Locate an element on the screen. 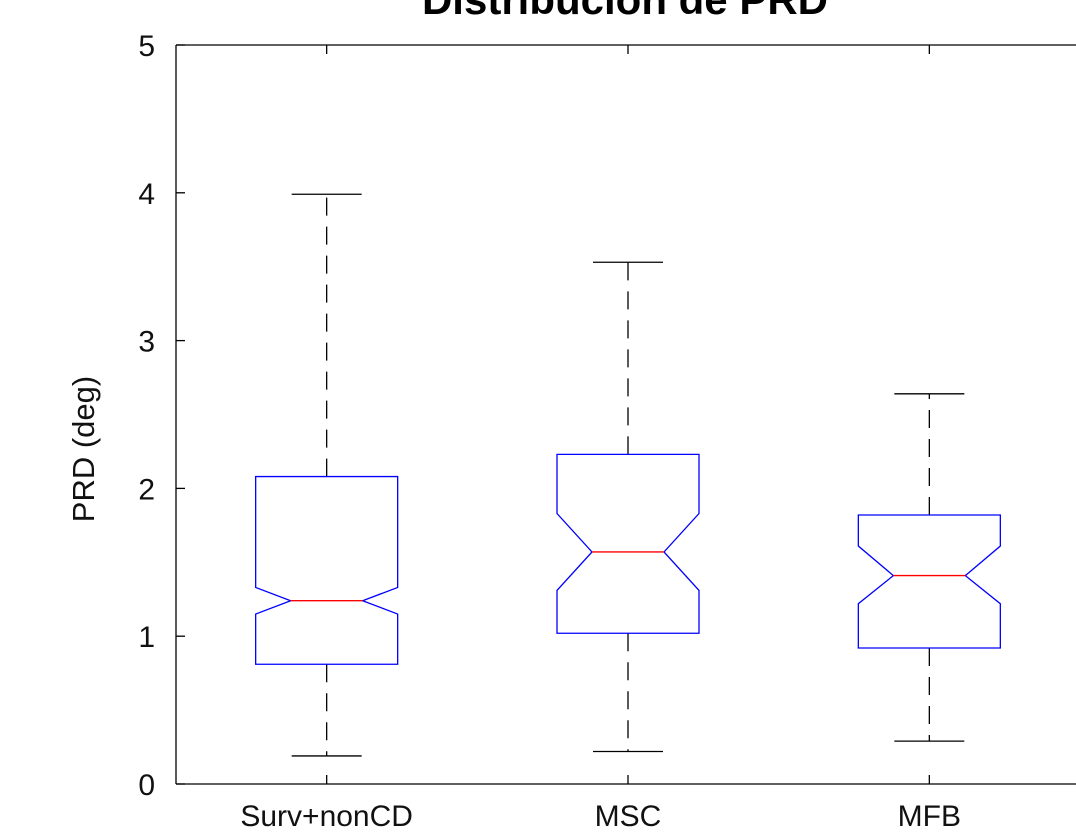 Image resolution: width=1076 pixels, height=835 pixels. y-tick-label: 0 is located at coordinates (146, 785).